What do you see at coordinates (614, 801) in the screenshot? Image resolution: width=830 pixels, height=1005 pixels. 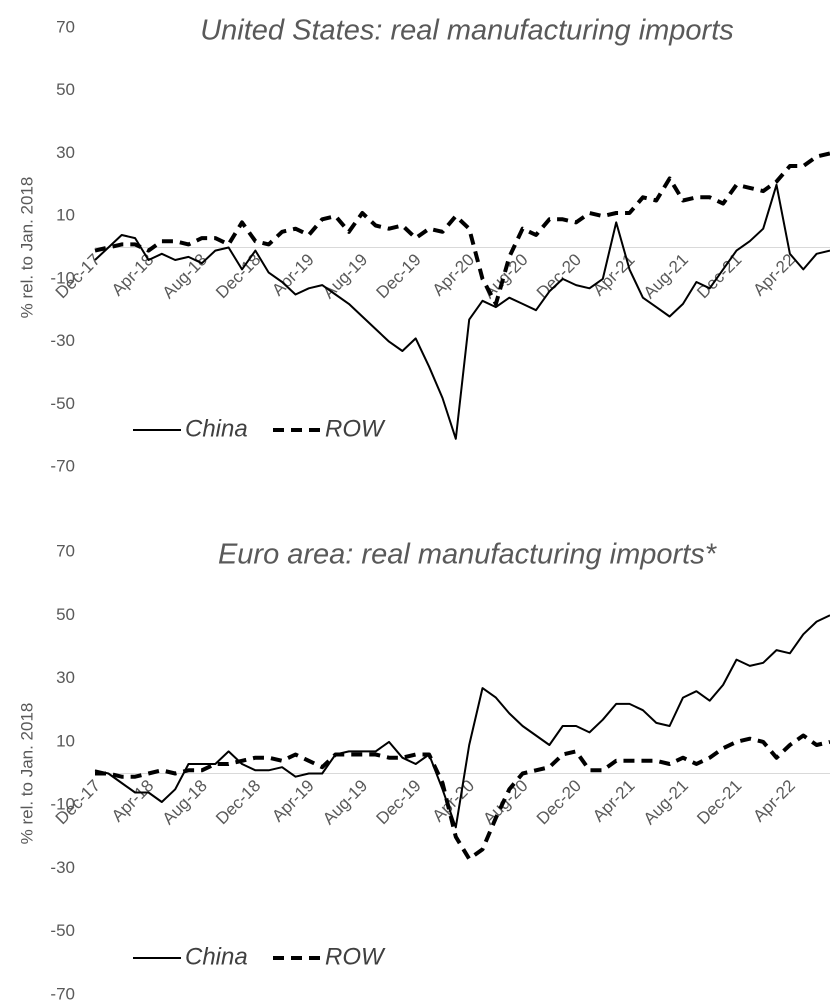 I see `x-tick-label: Apr-21` at bounding box center [614, 801].